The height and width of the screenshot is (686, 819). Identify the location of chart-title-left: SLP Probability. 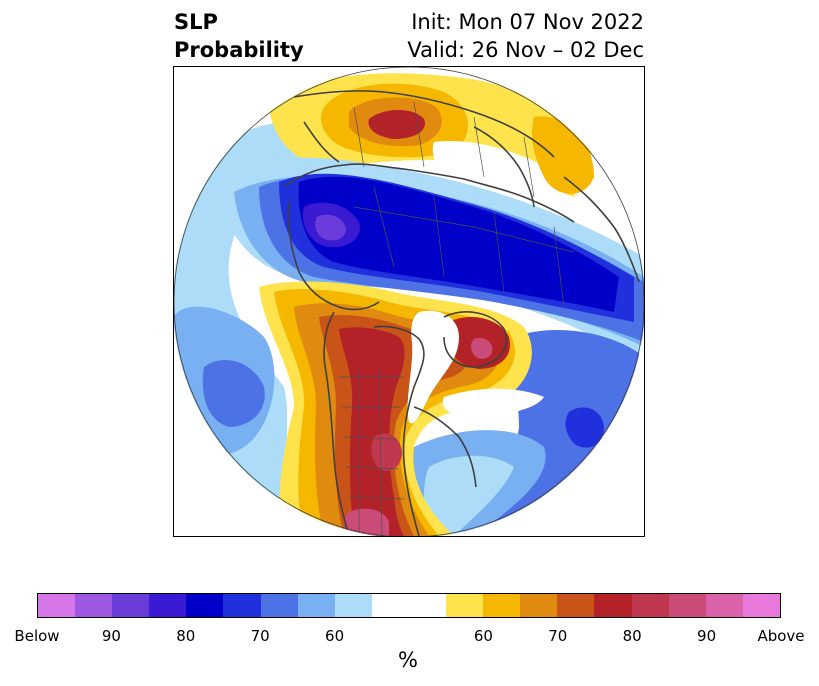
(239, 36).